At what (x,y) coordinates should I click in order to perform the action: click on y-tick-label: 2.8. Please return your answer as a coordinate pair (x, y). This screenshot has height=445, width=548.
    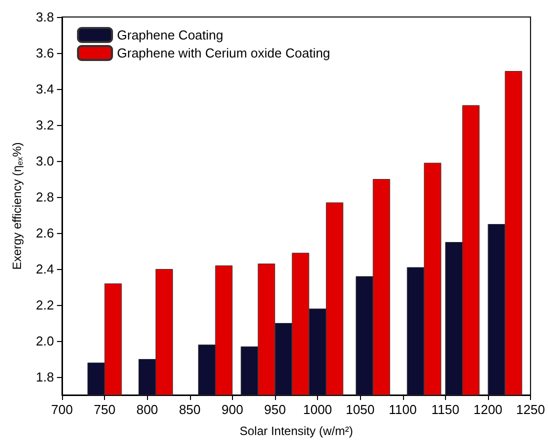
    Looking at the image, I should click on (45, 197).